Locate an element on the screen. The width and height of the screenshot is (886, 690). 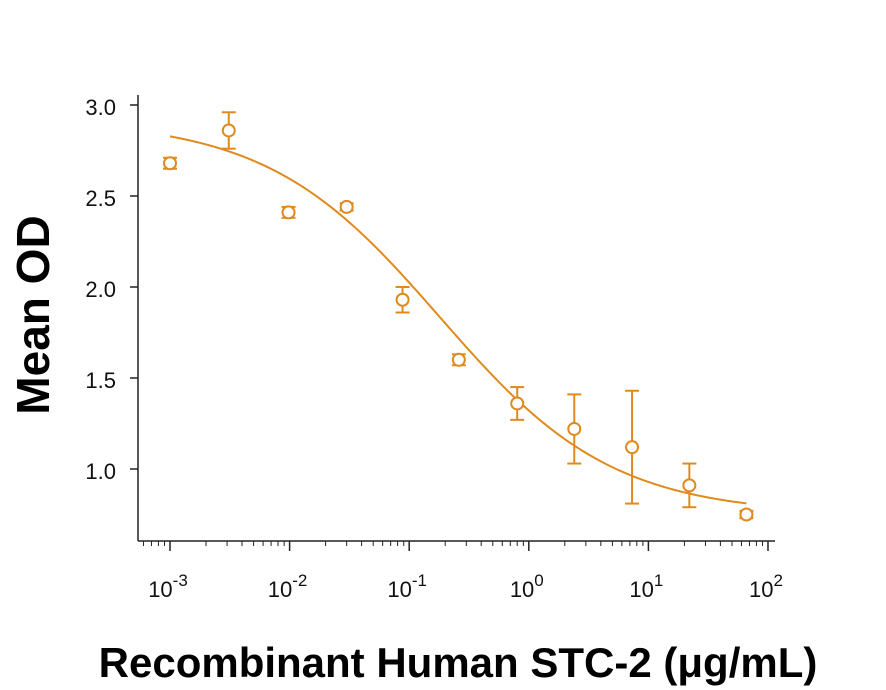
x-tick-label-exponent: -3 is located at coordinates (180, 580).